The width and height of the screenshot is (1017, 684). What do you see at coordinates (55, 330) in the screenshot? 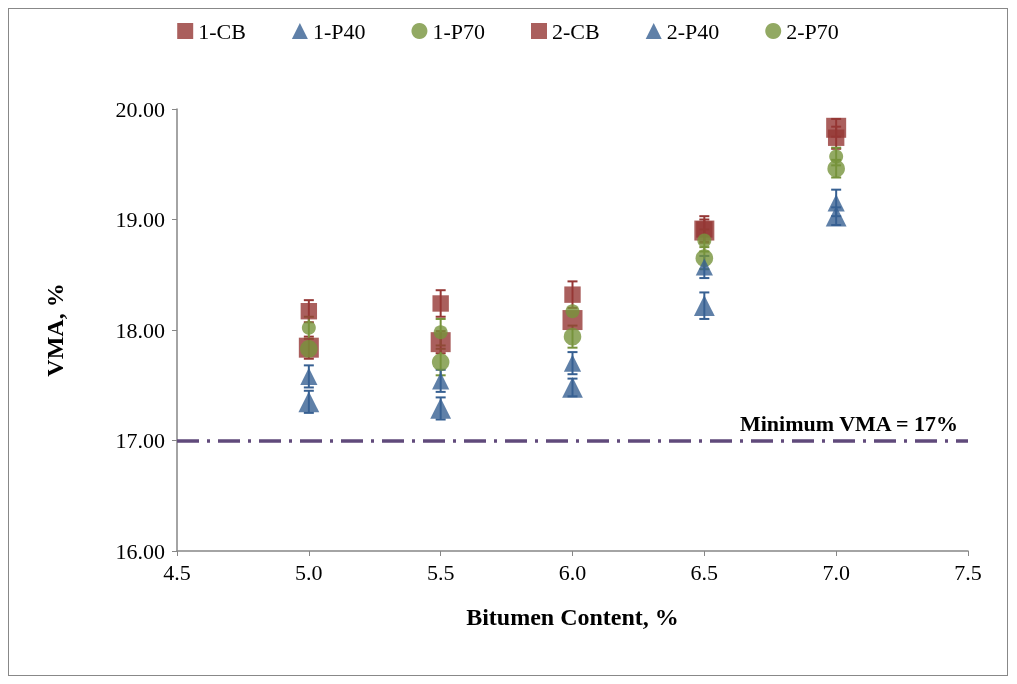
I see `y-axis-title: VMA, %` at bounding box center [55, 330].